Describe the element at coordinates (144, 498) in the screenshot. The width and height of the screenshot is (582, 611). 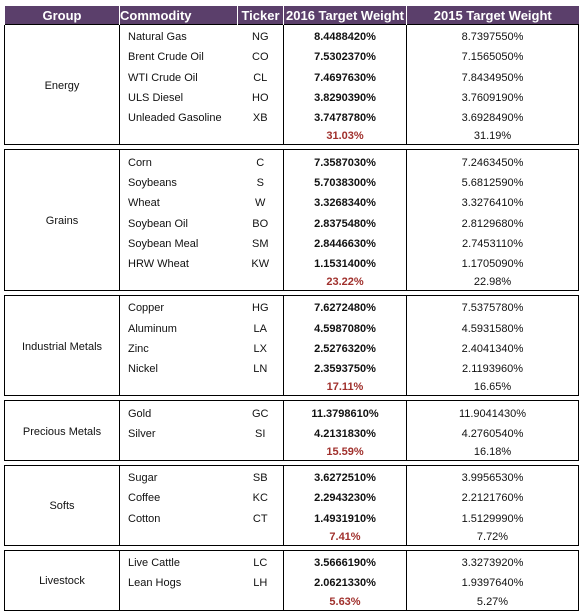
I see `commodity-name: Coffee` at that location.